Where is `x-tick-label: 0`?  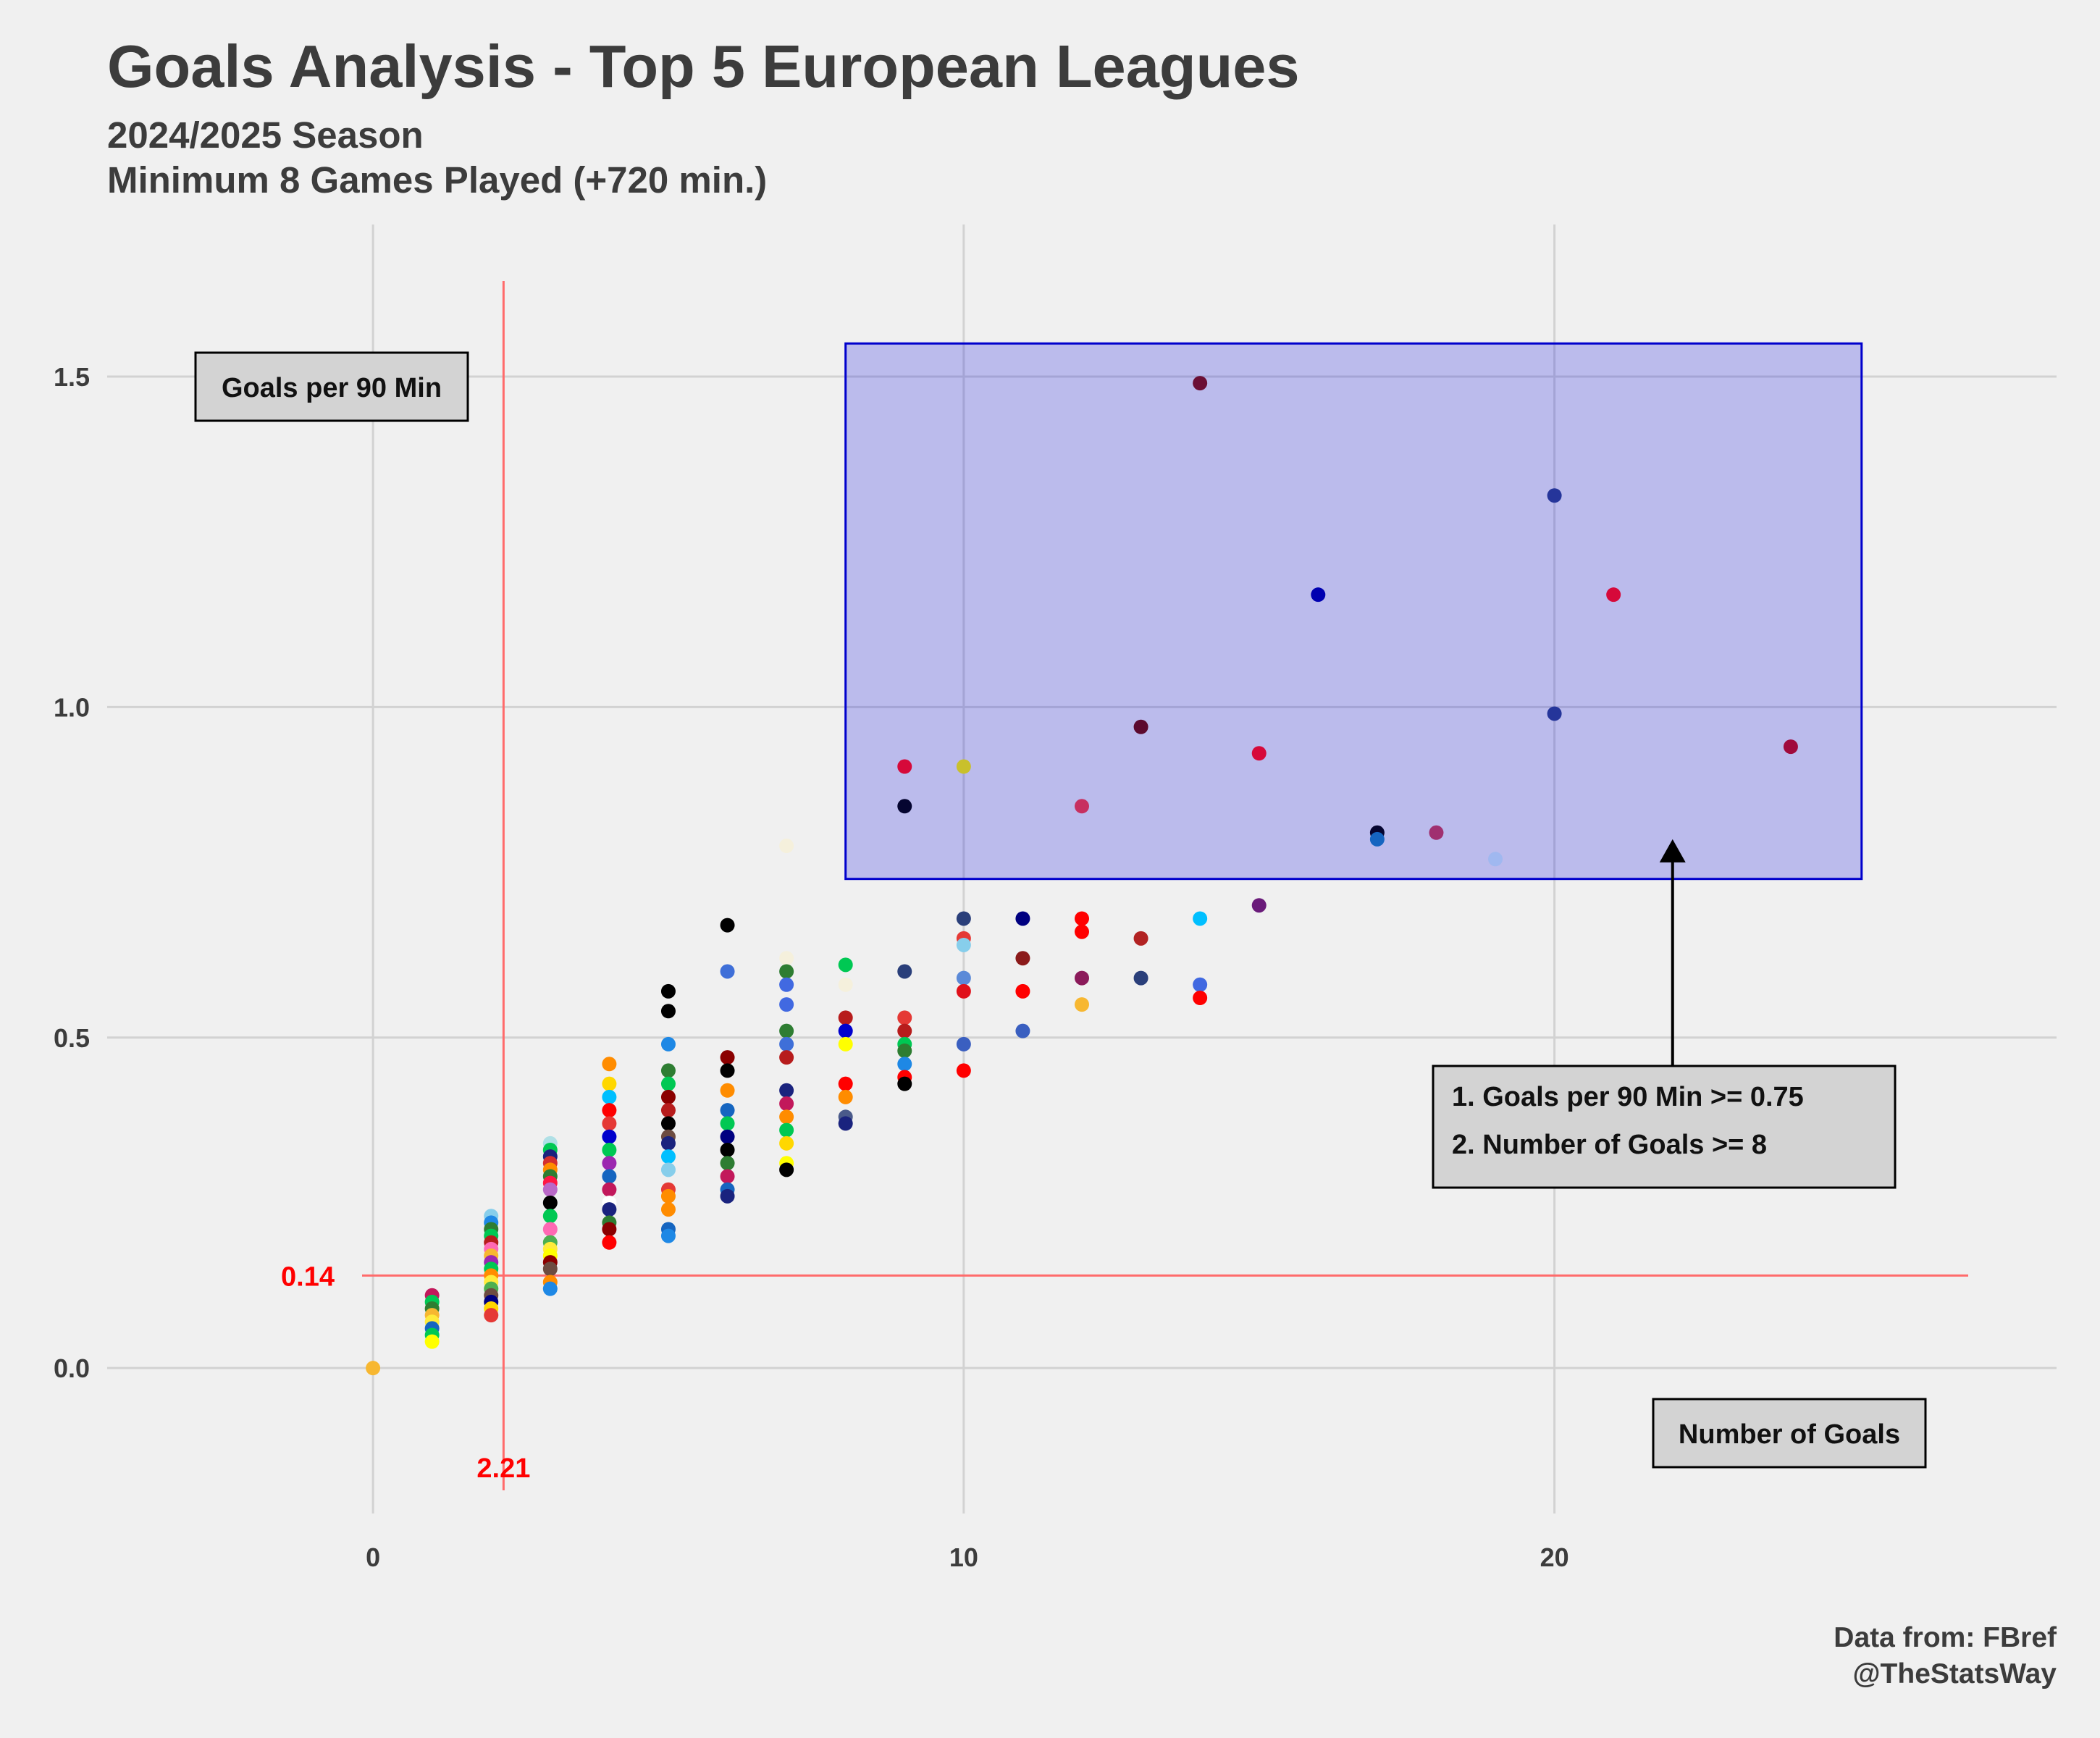
x-tick-label: 0 is located at coordinates (373, 1557).